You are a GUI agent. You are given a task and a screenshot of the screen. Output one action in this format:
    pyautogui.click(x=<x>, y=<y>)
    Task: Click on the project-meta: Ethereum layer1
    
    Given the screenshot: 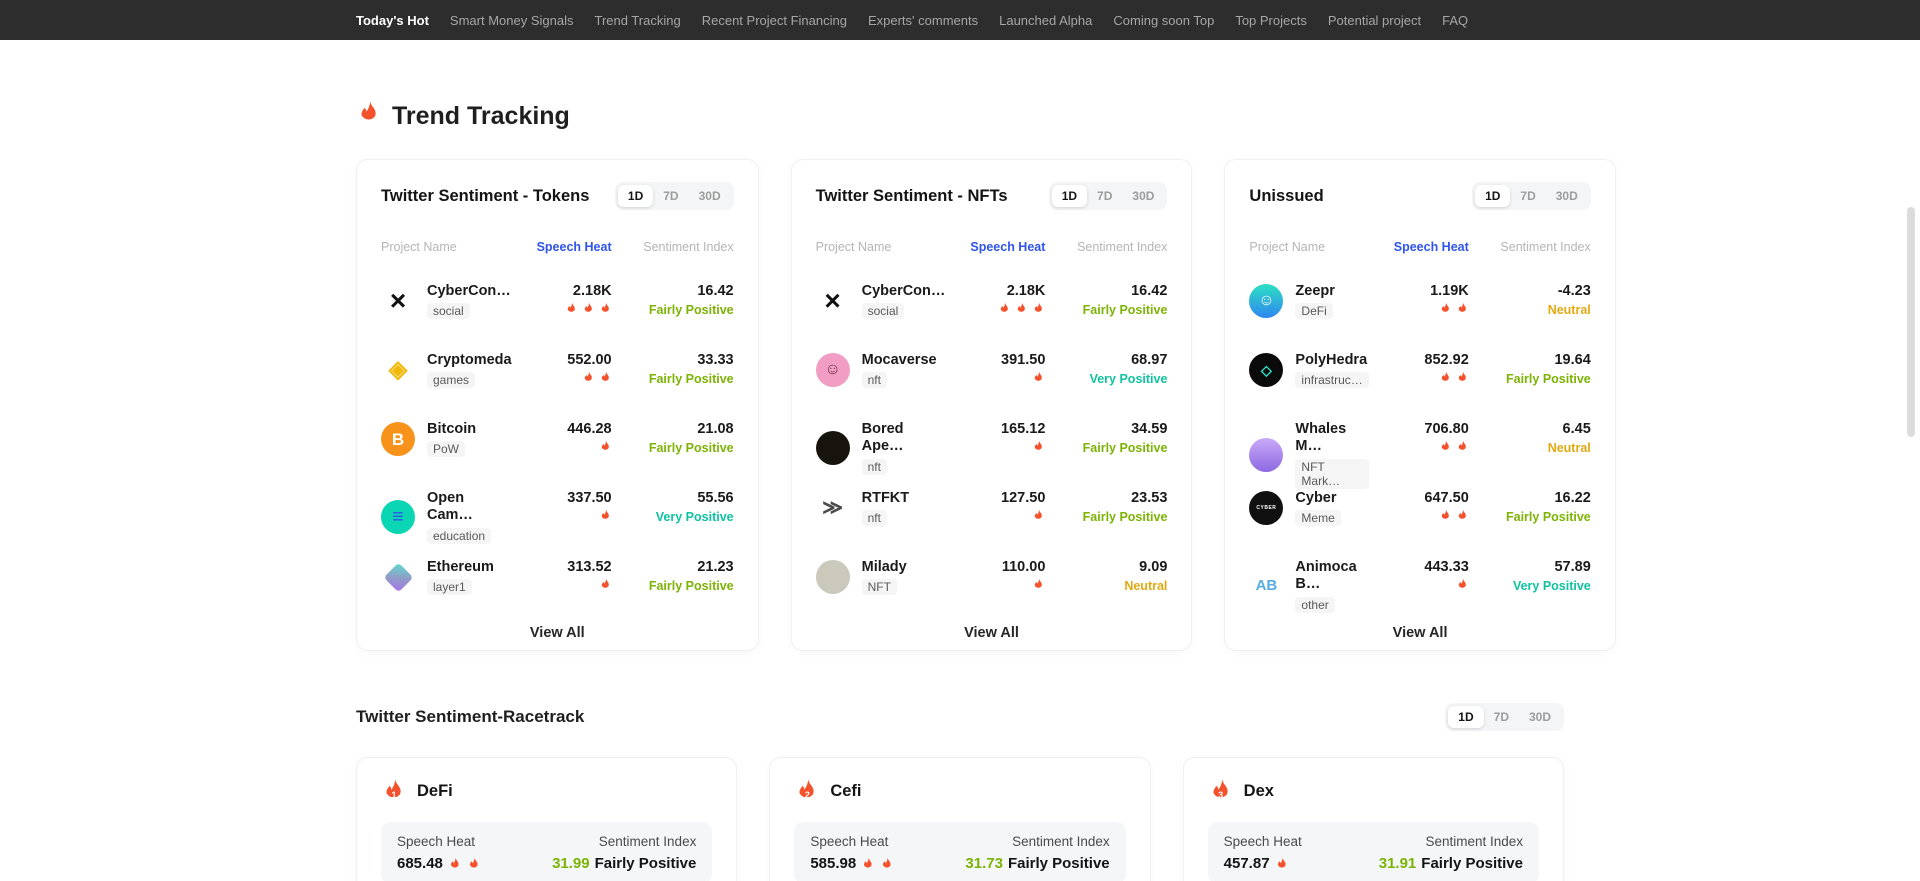 What is the action you would take?
    pyautogui.click(x=460, y=577)
    